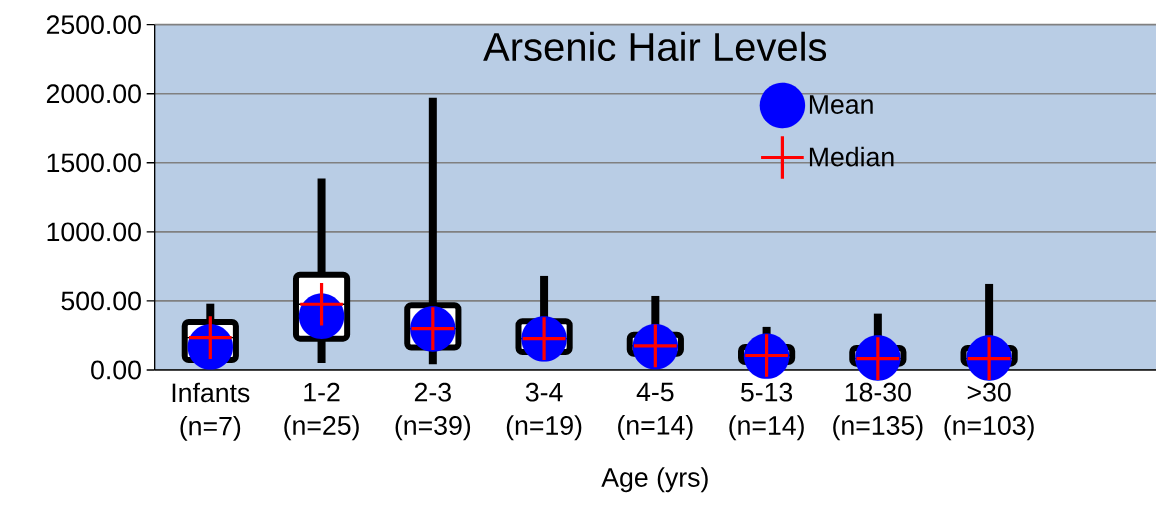  Describe the element at coordinates (989, 411) in the screenshot. I see `x-tick-label: >30 (n=103)` at that location.